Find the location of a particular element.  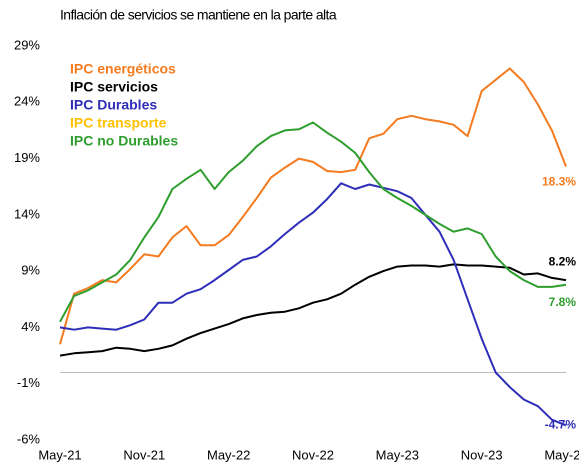

end-label: 18.3% is located at coordinates (559, 182).